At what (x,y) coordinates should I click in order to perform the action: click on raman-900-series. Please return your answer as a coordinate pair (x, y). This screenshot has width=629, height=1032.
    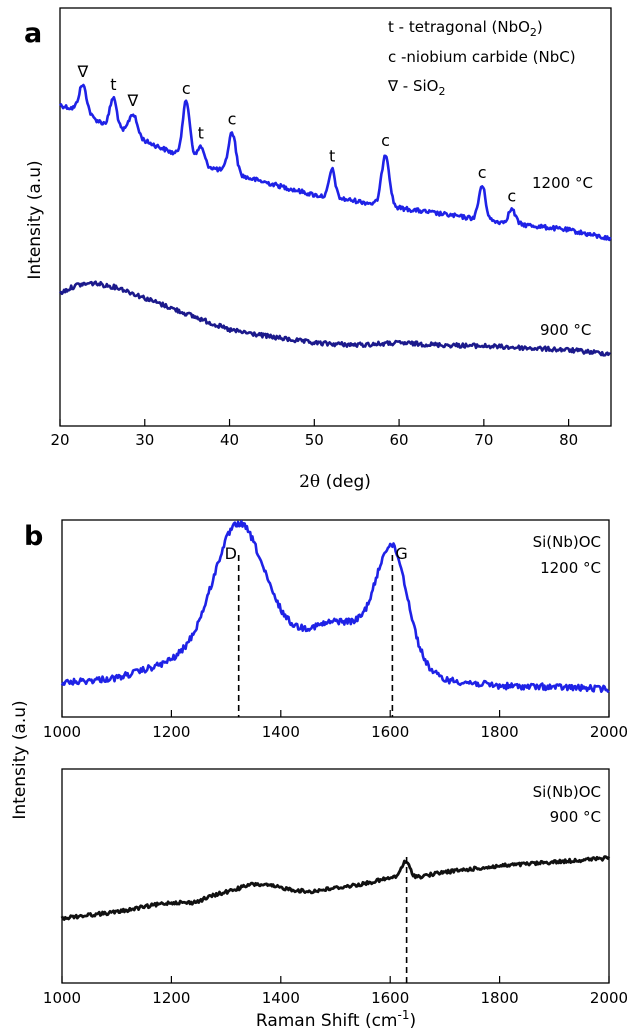
    Looking at the image, I should click on (335, 888).